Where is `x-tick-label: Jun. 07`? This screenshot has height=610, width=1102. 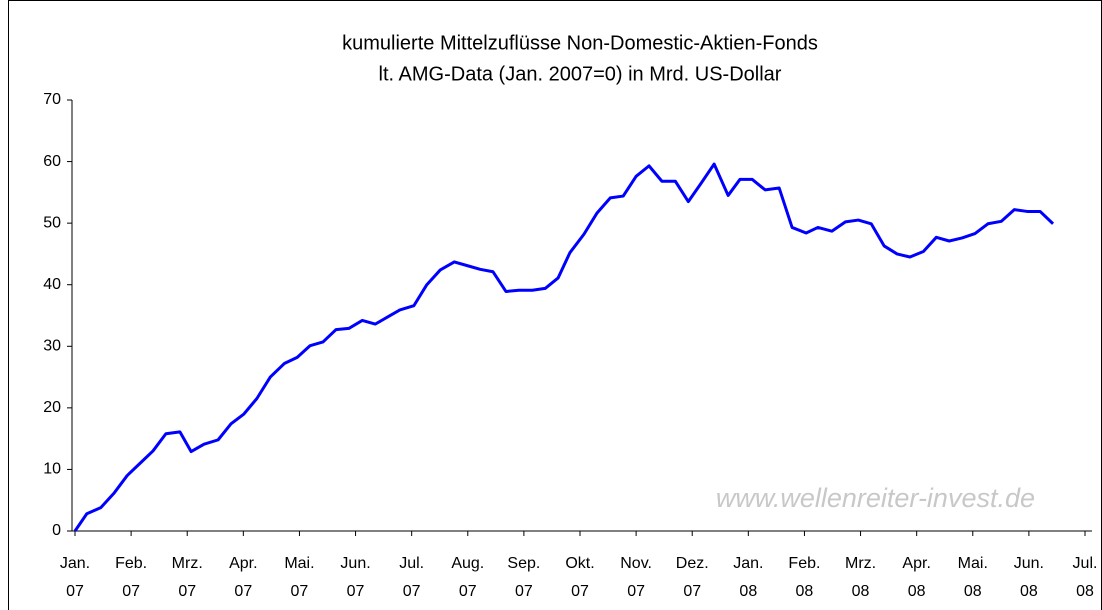 x-tick-label: Jun. 07 is located at coordinates (355, 577).